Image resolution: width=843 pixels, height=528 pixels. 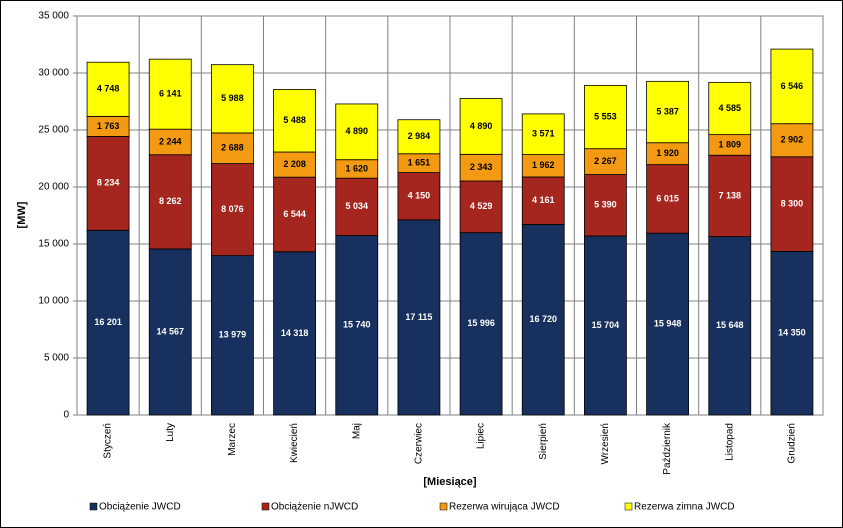 What do you see at coordinates (170, 432) in the screenshot?
I see `x-tick-label: Luty` at bounding box center [170, 432].